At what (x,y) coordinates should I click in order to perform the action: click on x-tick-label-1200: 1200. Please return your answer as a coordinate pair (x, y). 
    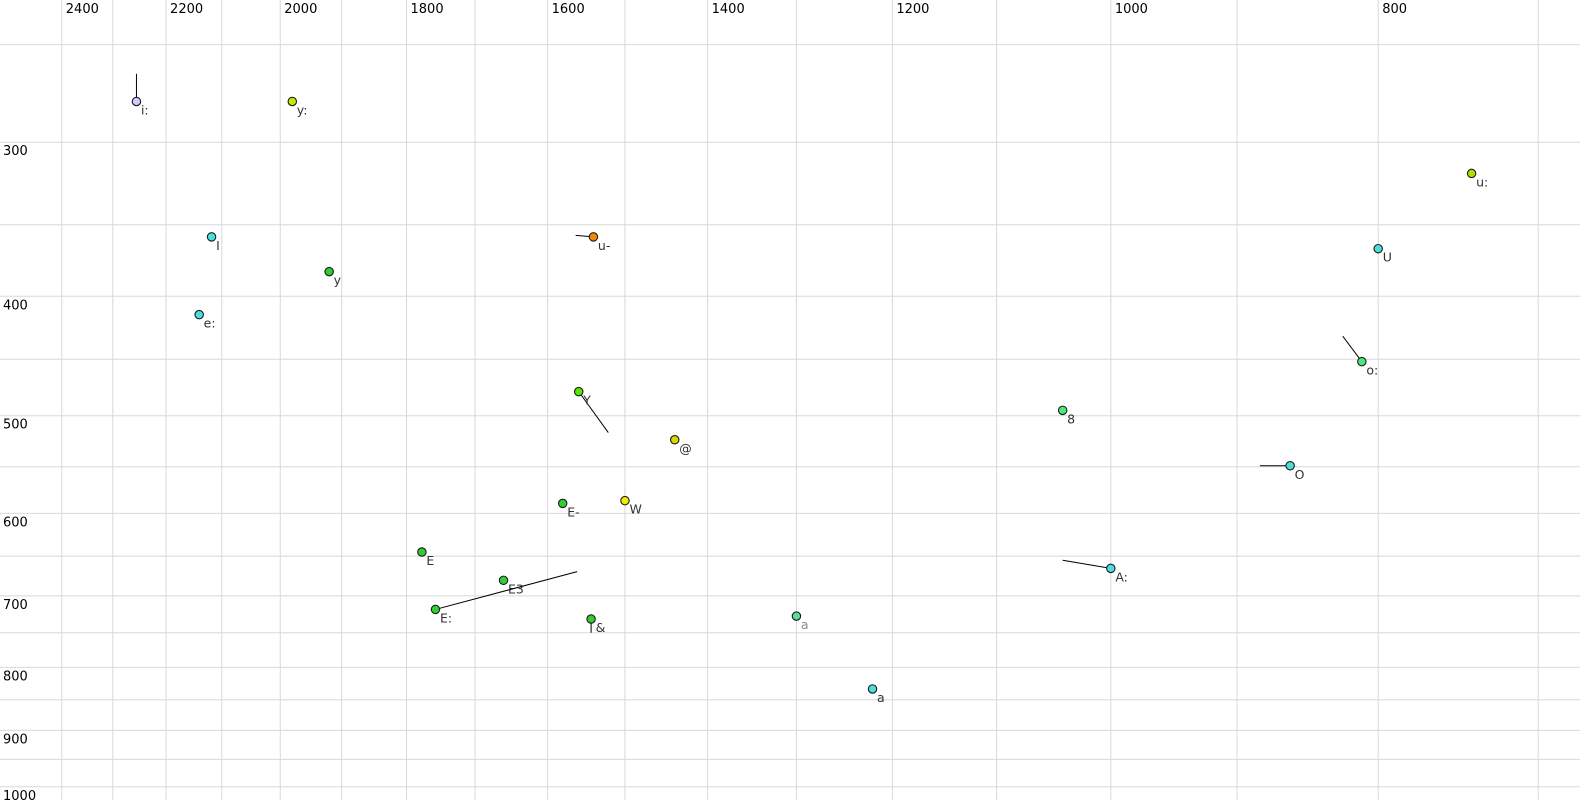
    Looking at the image, I should click on (912, 9).